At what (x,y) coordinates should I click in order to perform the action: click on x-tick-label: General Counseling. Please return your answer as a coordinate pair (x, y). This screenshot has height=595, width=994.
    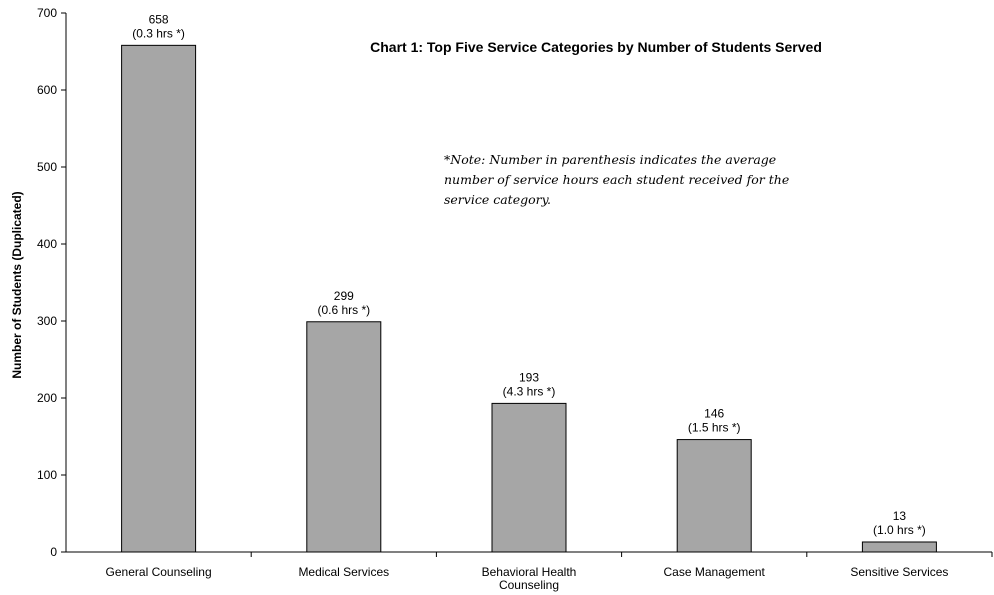
    Looking at the image, I should click on (159, 572).